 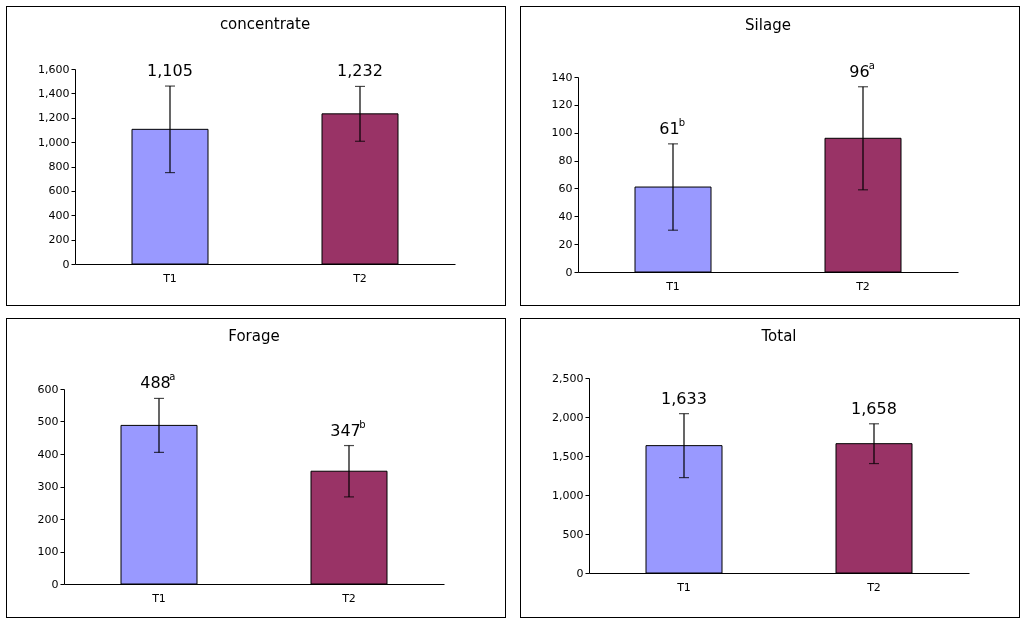 I want to click on y-tick-label: 60, so click(x=565, y=188).